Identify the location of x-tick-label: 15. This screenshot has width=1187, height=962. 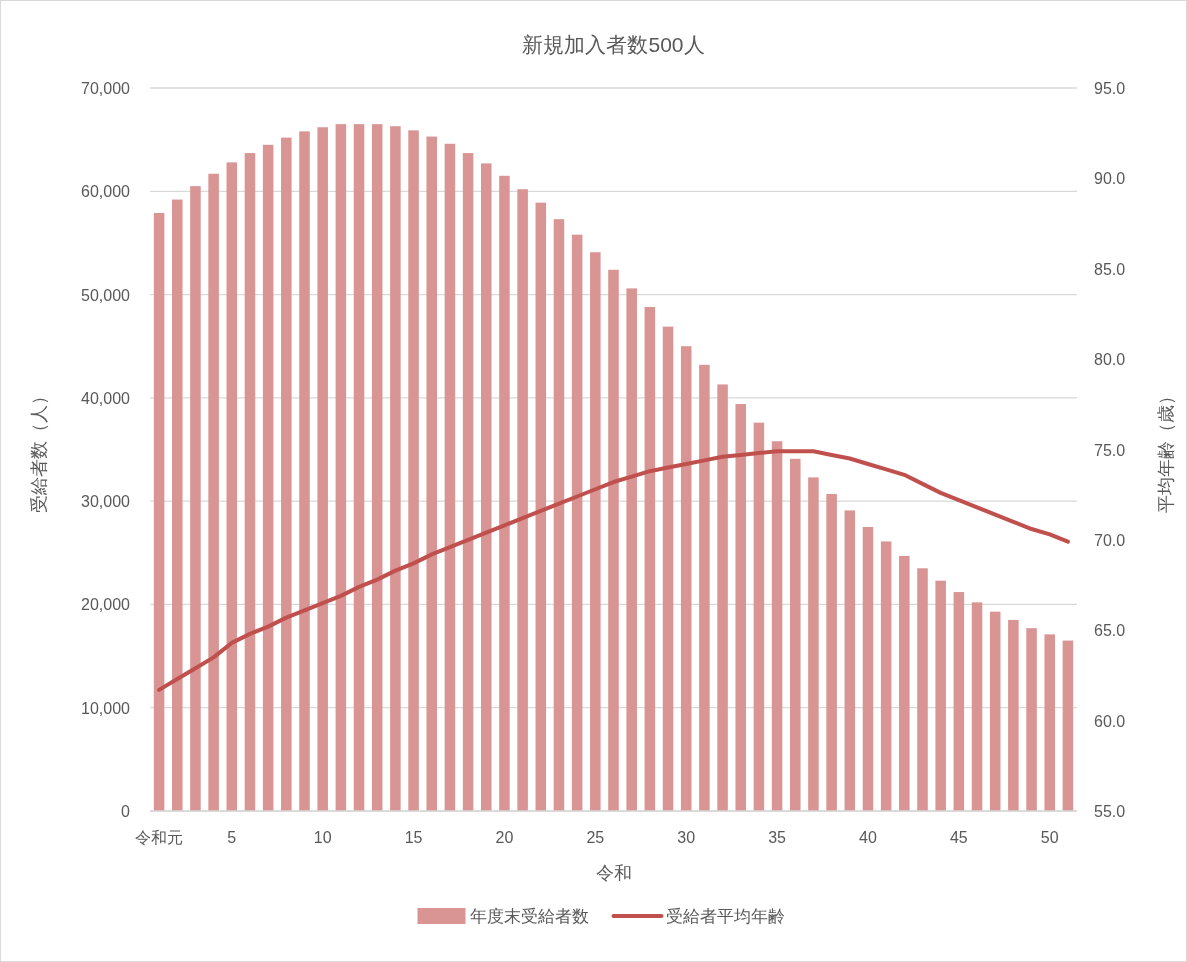
(413, 837).